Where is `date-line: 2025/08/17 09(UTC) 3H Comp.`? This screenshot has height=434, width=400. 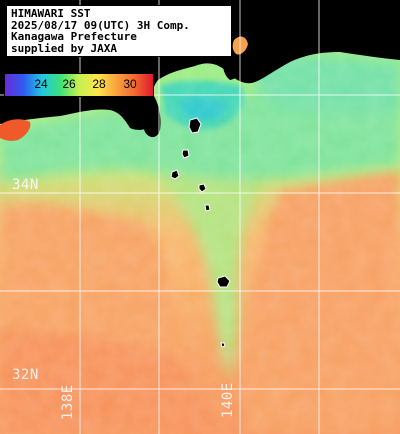 date-line: 2025/08/17 09(UTC) 3H Comp. is located at coordinates (100, 25).